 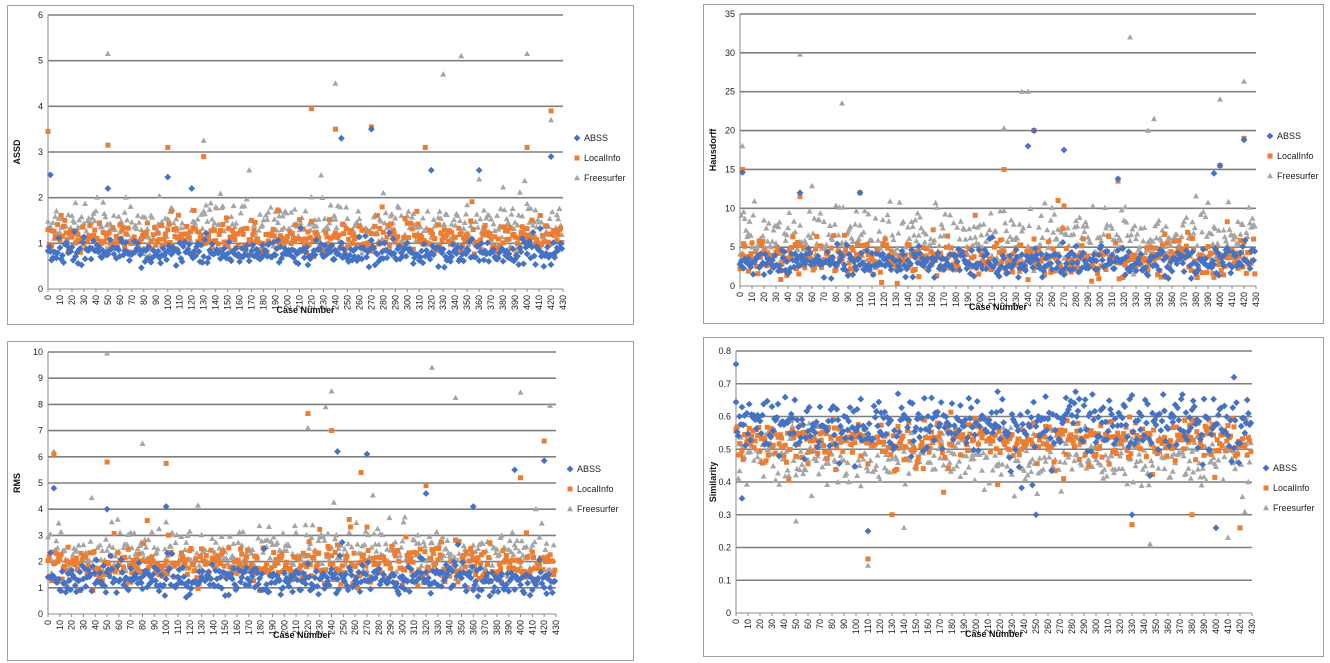 I want to click on y-tick-label: 10, so click(x=38, y=352).